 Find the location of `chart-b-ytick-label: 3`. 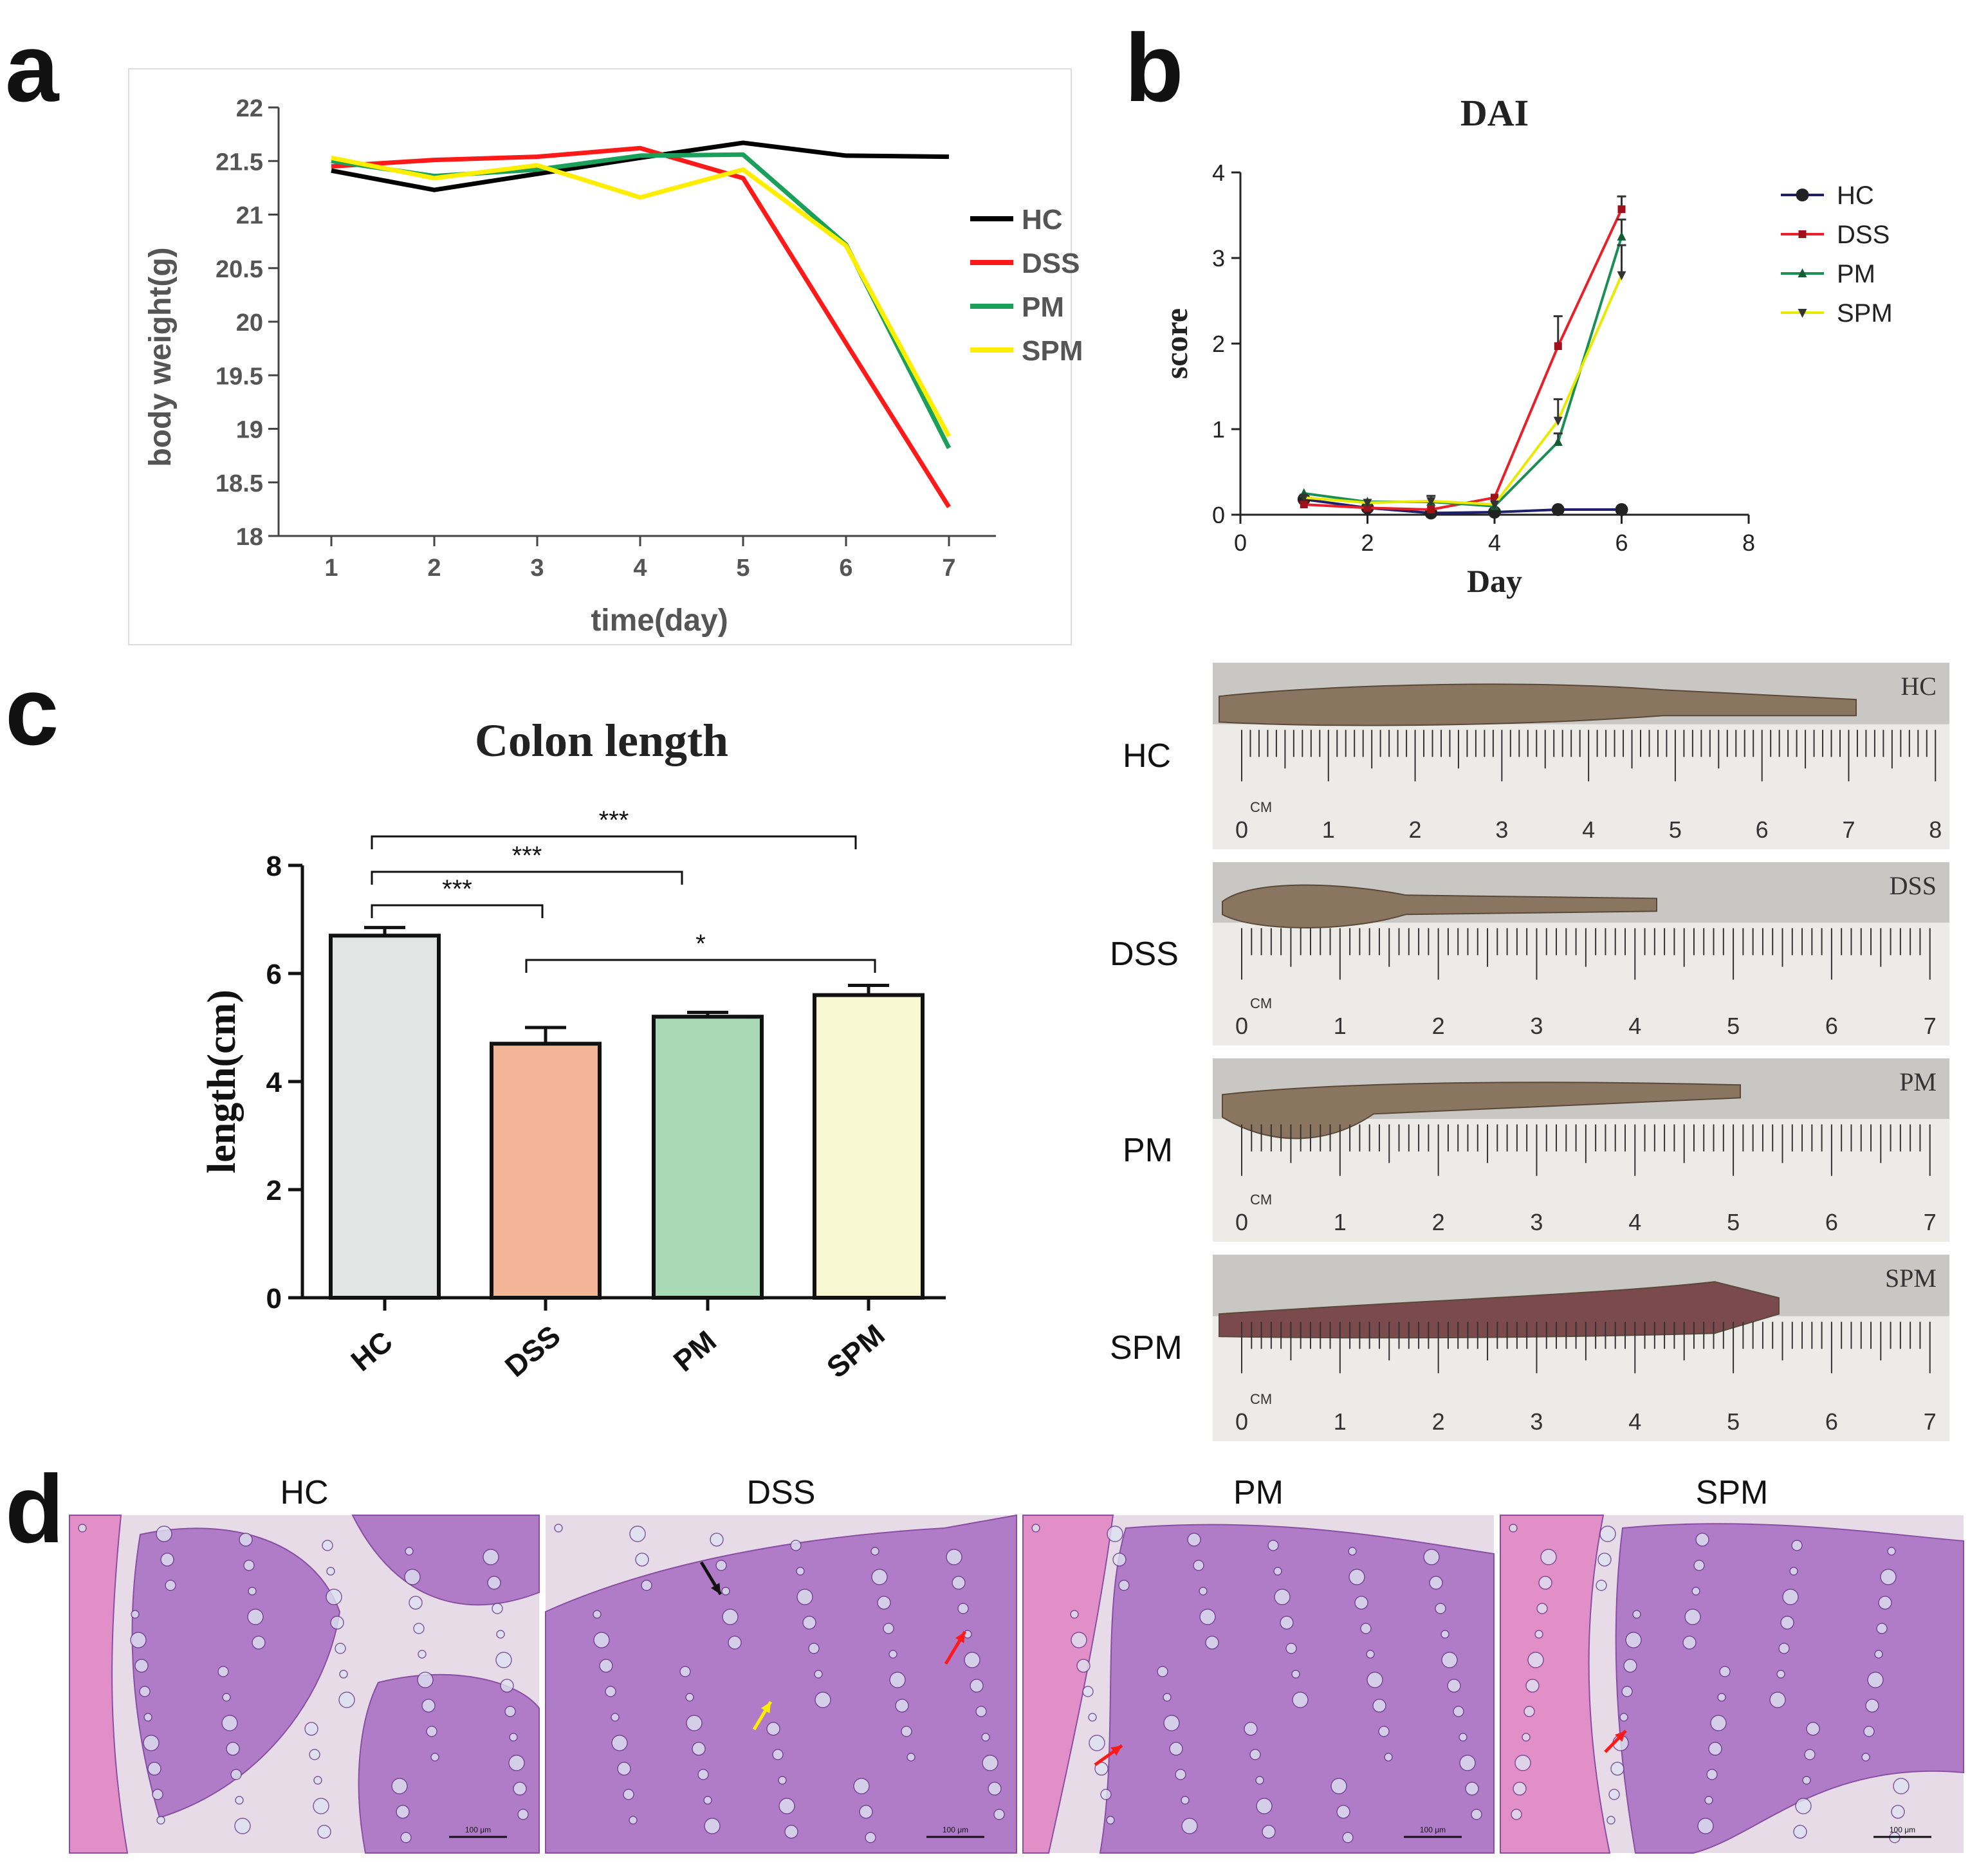

chart-b-ytick-label: 3 is located at coordinates (1218, 258).